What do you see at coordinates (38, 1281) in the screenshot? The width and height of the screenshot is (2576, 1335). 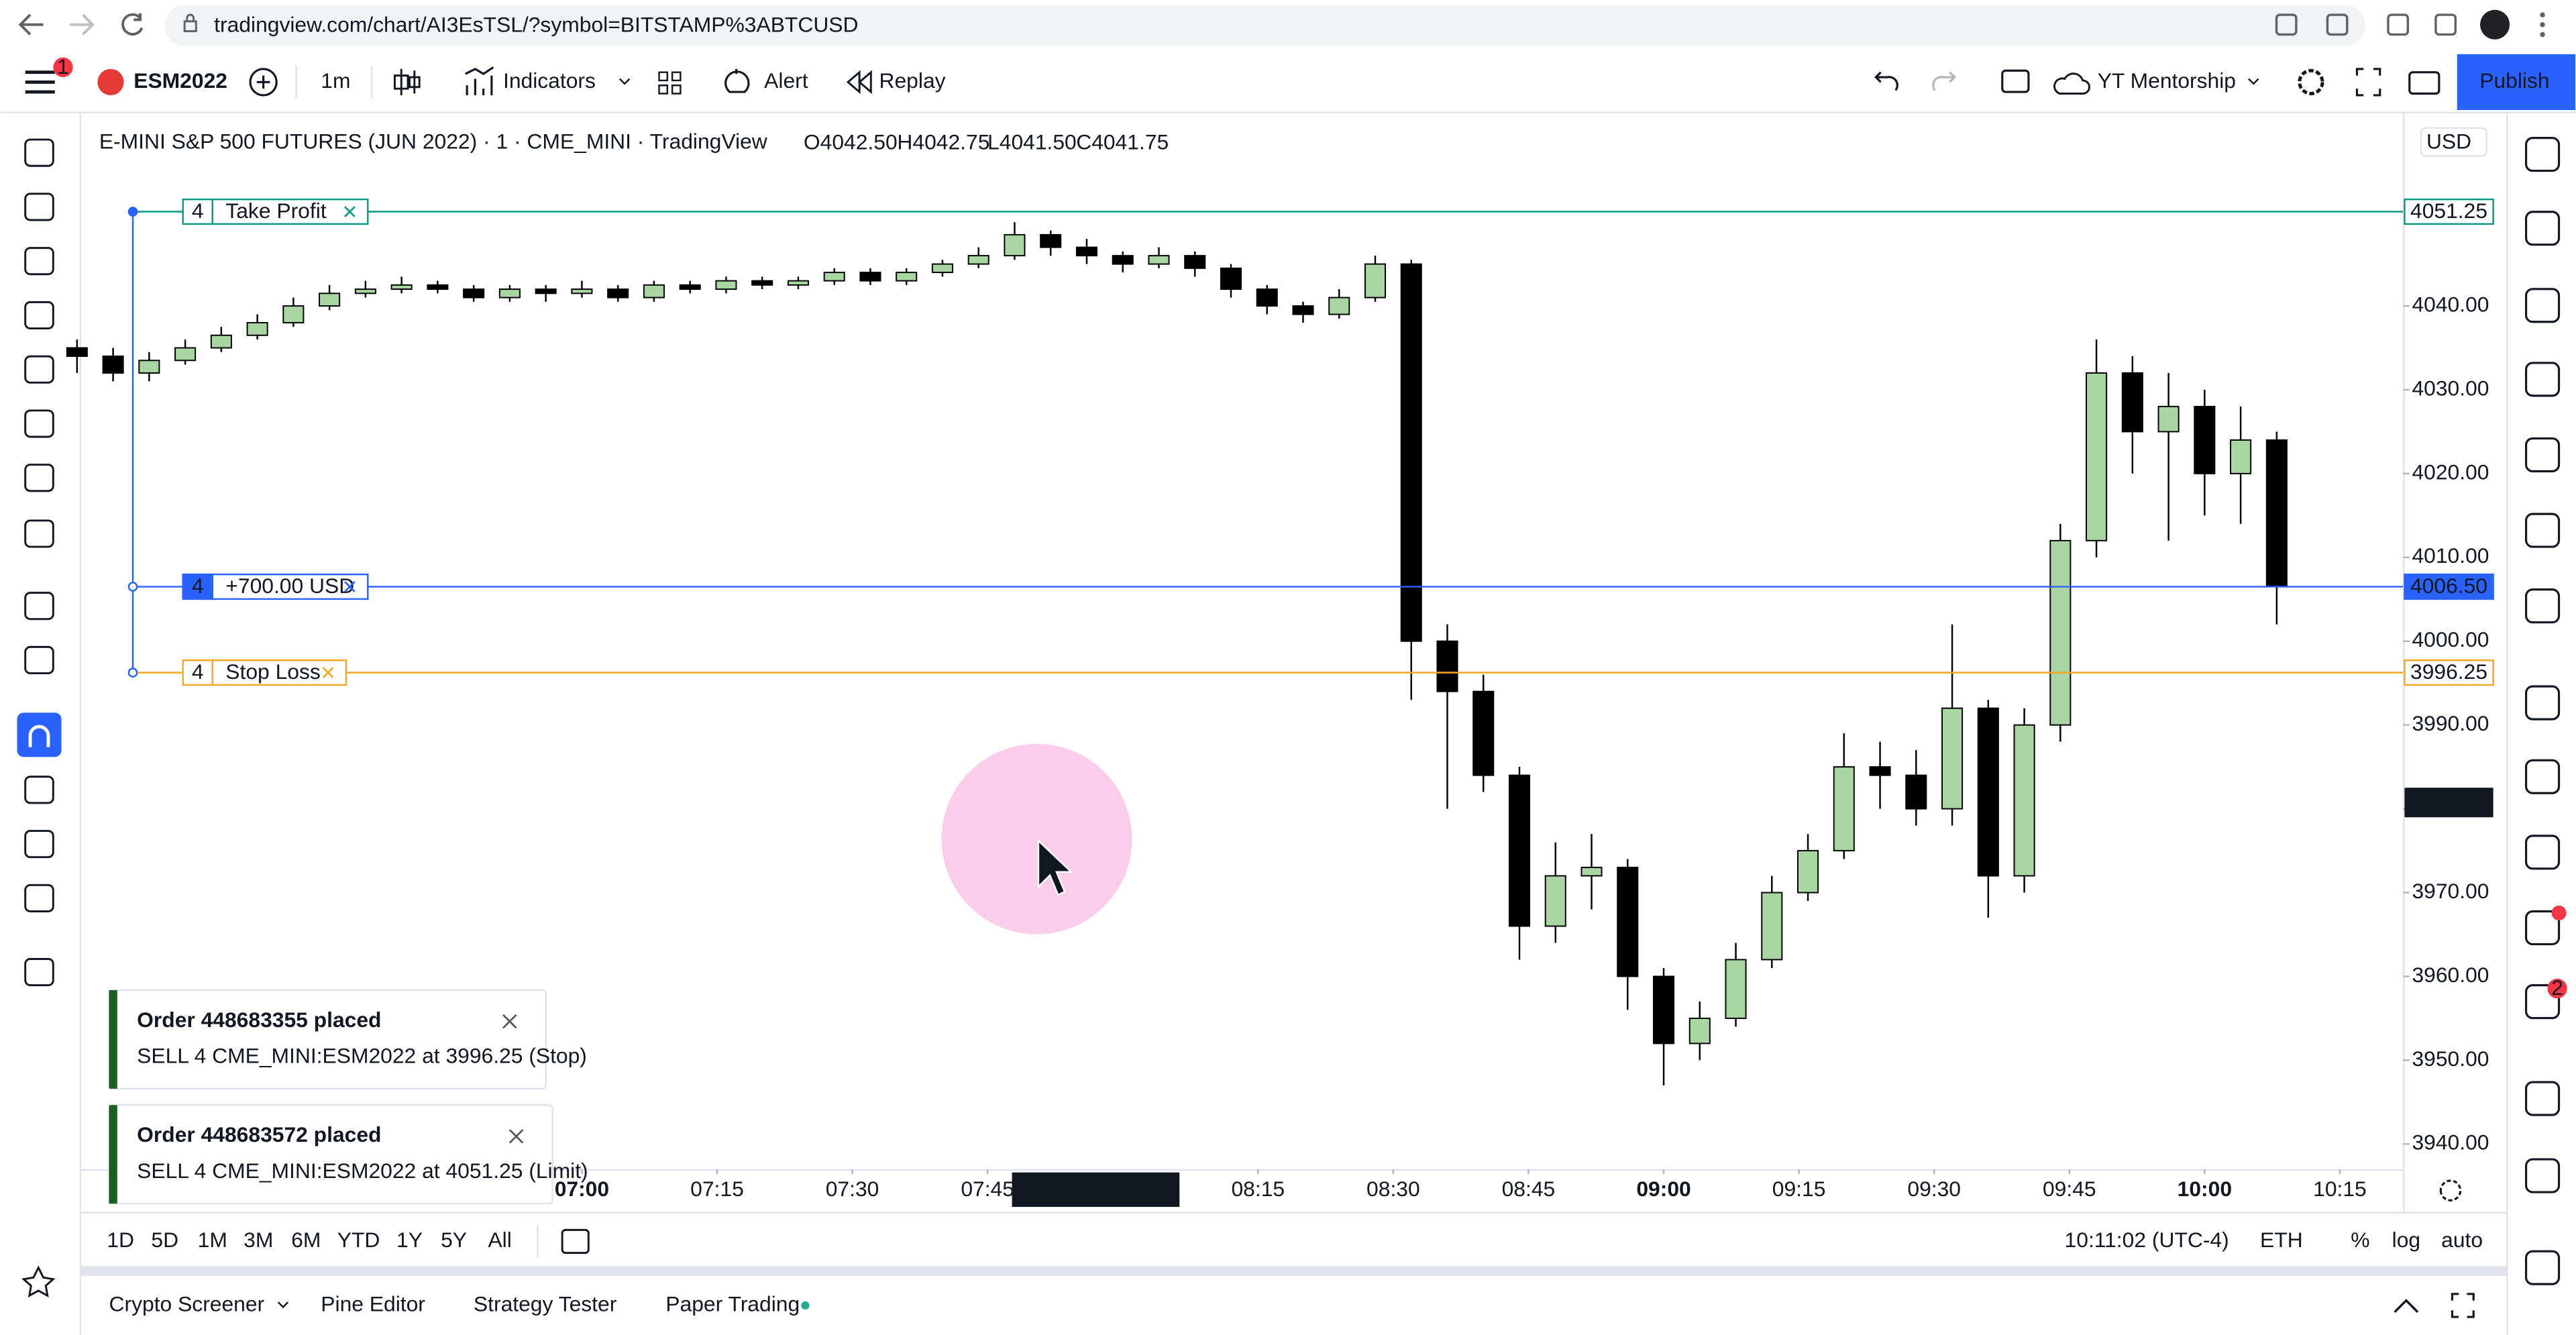 I see `favorites-star` at bounding box center [38, 1281].